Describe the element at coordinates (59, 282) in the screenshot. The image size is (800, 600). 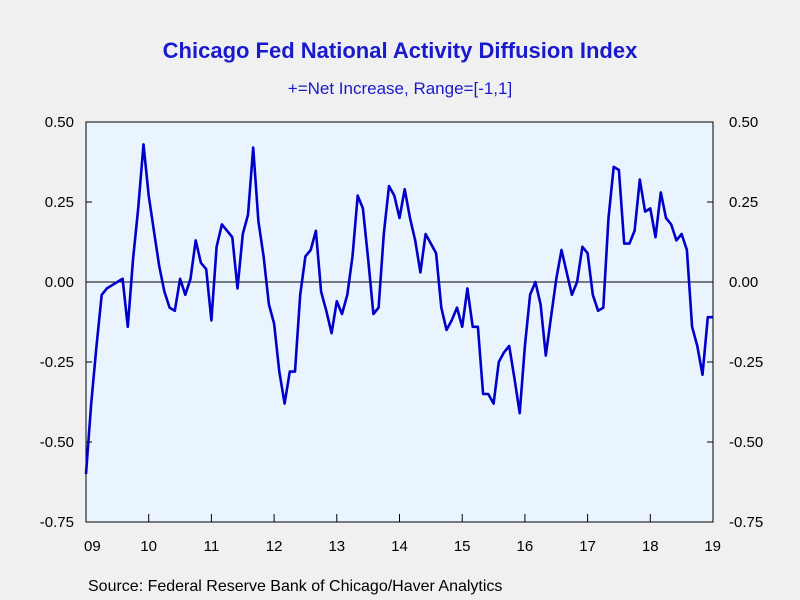
I see `y-tick-label-left: 0.00` at that location.